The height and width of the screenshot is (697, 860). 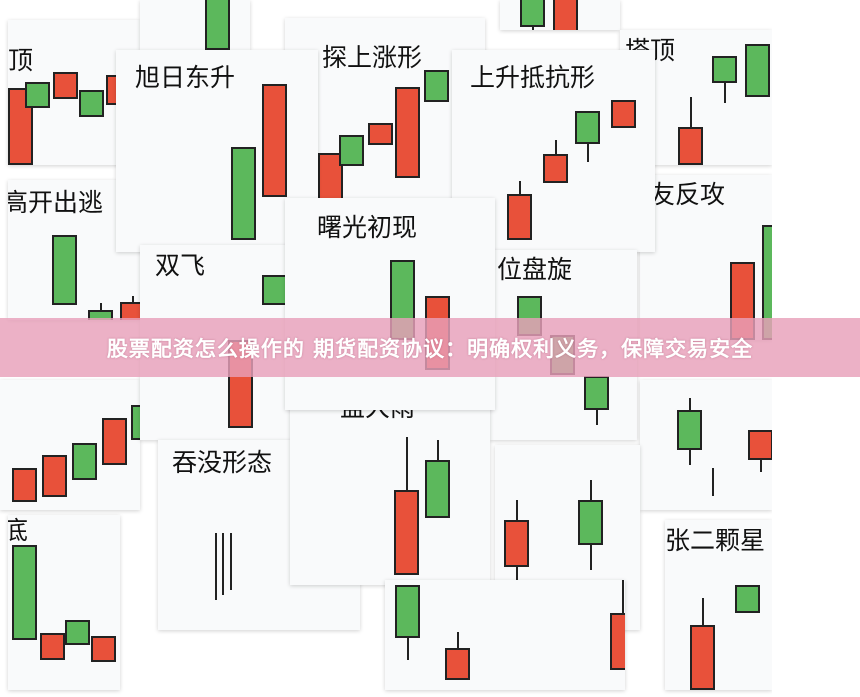 I want to click on pattern-card: 探上涨形, so click(x=385, y=109).